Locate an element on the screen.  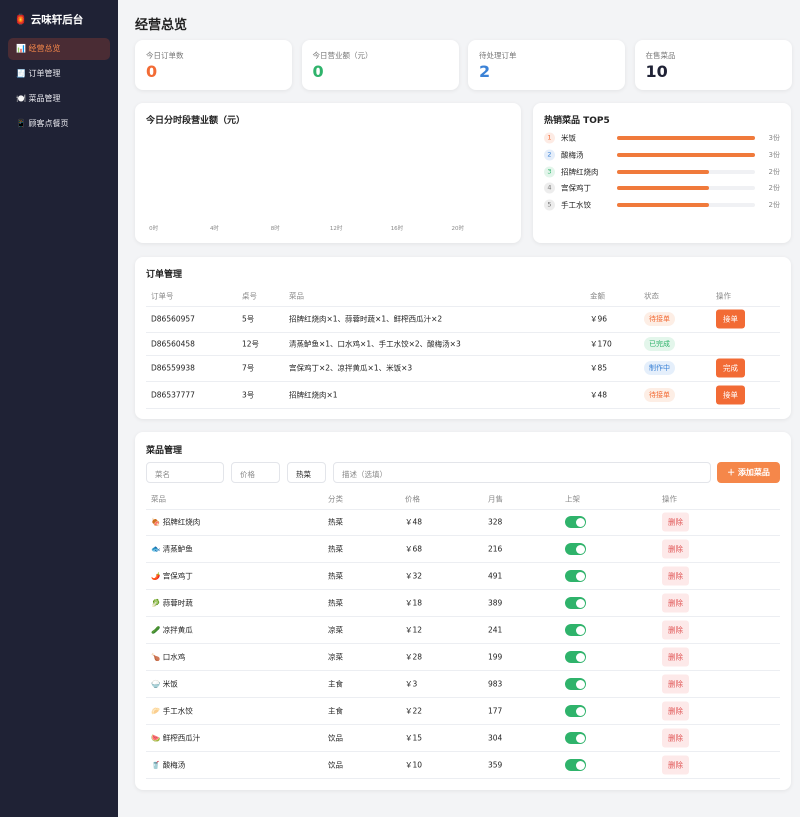
cell: ￥12 is located at coordinates (414, 630).